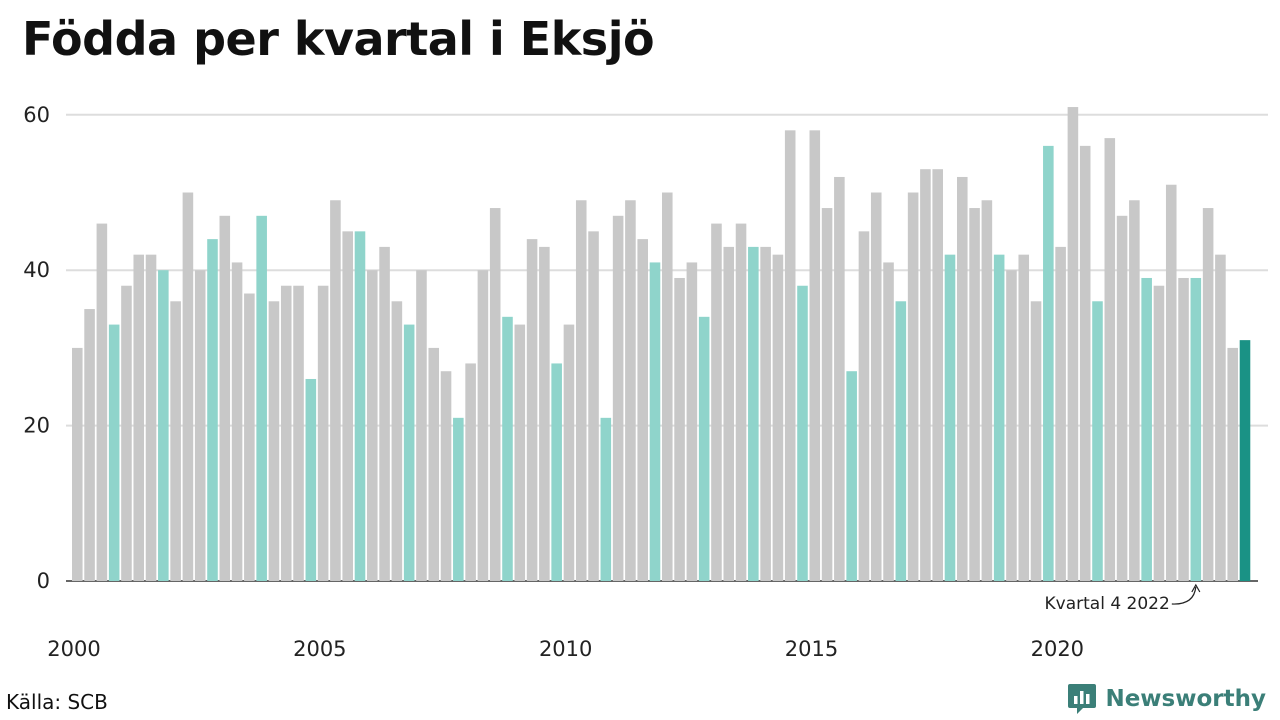 The height and width of the screenshot is (720, 1280). Describe the element at coordinates (1057, 649) in the screenshot. I see `x-tick-label: 2020` at that location.